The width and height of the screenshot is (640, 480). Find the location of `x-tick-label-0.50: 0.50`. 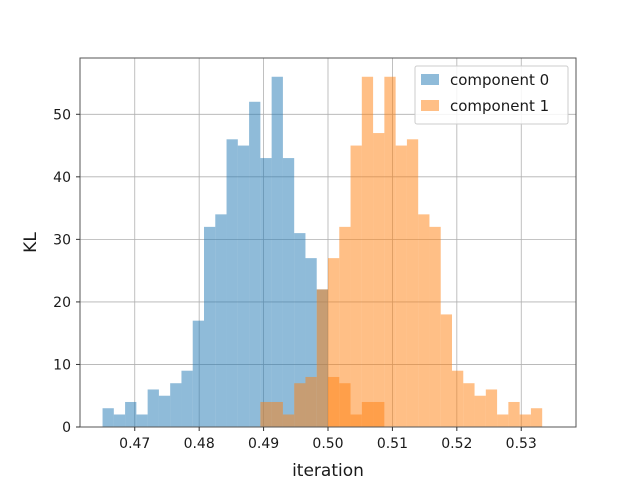

x-tick-label-0.50: 0.50 is located at coordinates (327, 444).